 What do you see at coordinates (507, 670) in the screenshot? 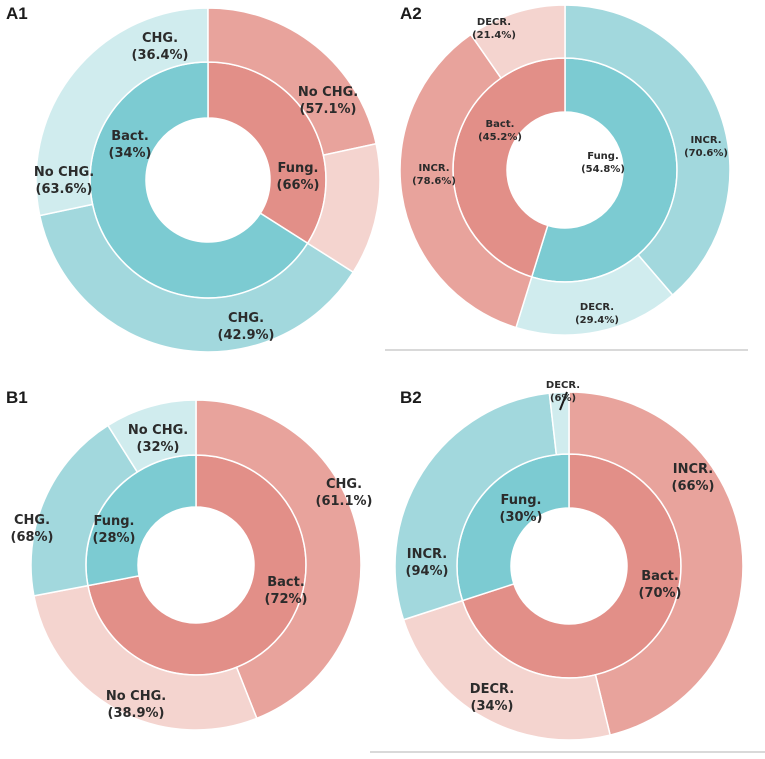
I see `outer-slice-bact-decr-b2` at bounding box center [507, 670].